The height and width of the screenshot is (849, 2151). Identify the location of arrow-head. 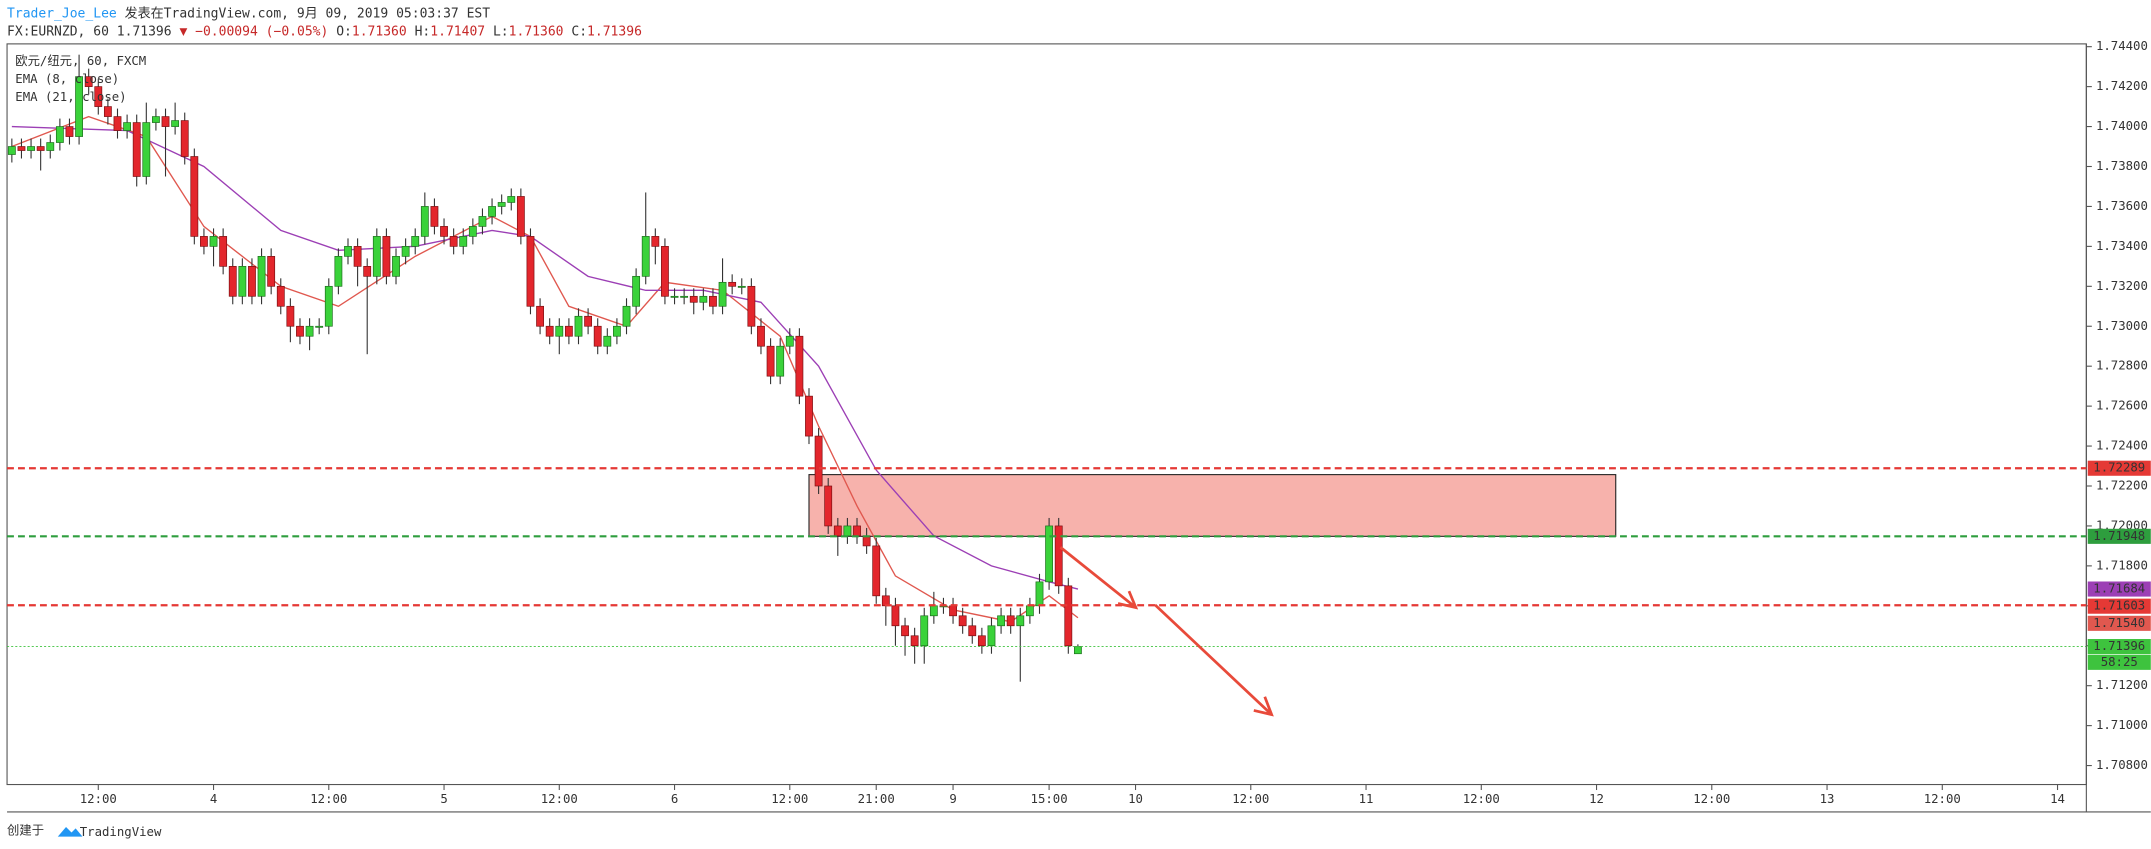
(1263, 706).